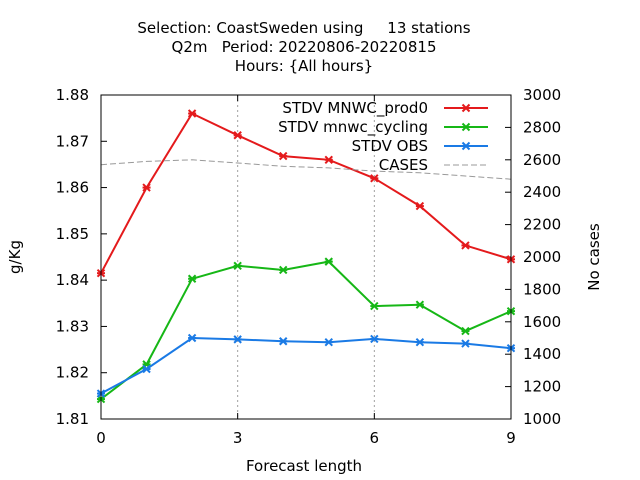  I want to click on y2-tick-label: 1200, so click(542, 387).